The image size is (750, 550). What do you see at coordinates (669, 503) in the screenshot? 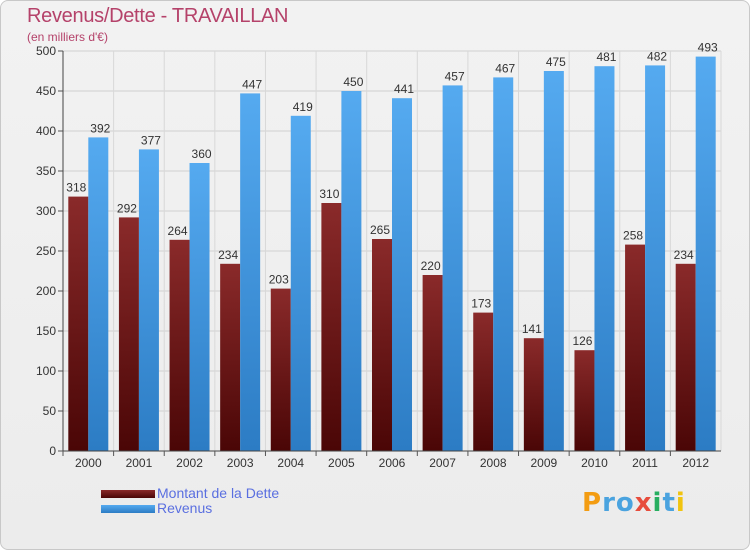
I see `logo-letter: t` at bounding box center [669, 503].